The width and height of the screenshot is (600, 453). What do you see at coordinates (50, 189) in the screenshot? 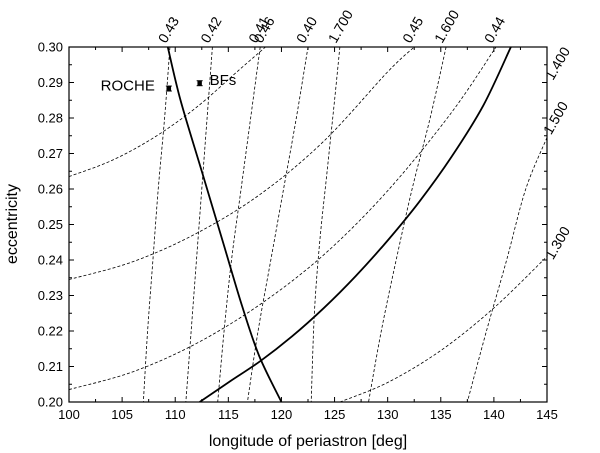
I see `y-tick-label: 0.26` at bounding box center [50, 189].